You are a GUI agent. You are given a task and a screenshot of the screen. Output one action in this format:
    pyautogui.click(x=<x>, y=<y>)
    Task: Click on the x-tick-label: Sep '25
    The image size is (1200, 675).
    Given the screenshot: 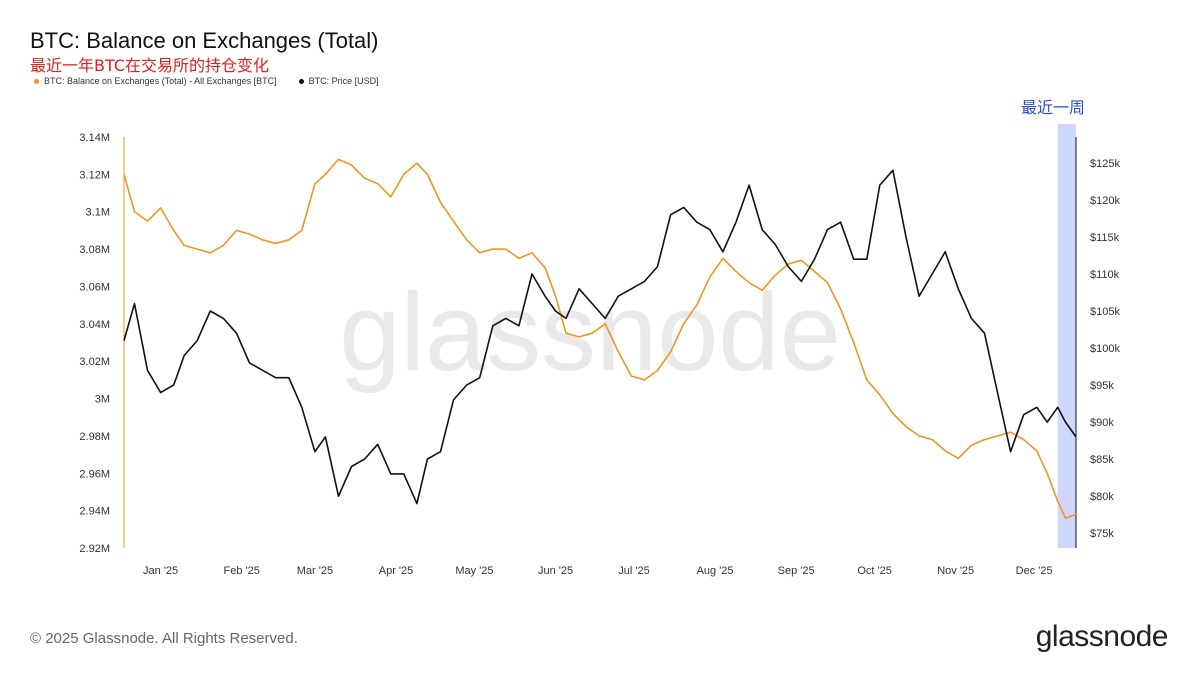 What is the action you would take?
    pyautogui.click(x=796, y=571)
    